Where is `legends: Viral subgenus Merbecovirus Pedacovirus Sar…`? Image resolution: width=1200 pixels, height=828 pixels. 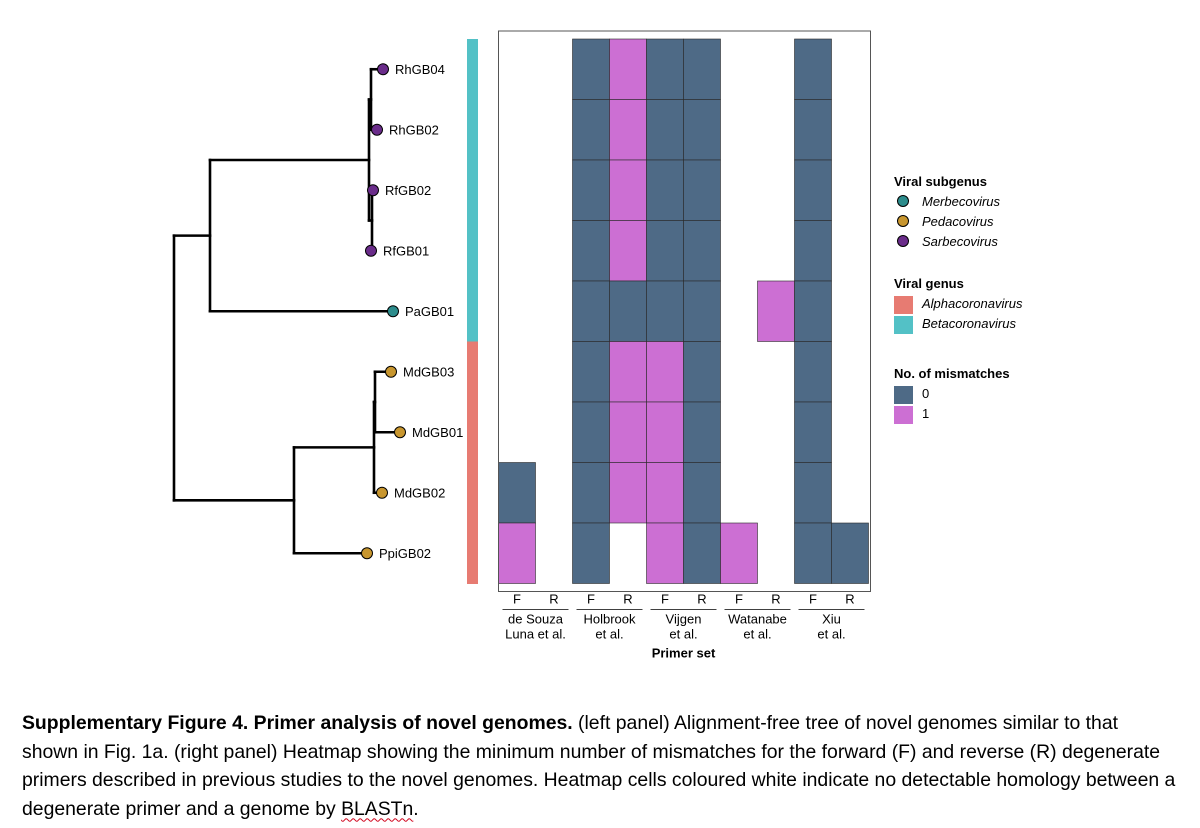
legends: Viral subgenus Merbecovirus Pedacovirus Sar… is located at coordinates (958, 299).